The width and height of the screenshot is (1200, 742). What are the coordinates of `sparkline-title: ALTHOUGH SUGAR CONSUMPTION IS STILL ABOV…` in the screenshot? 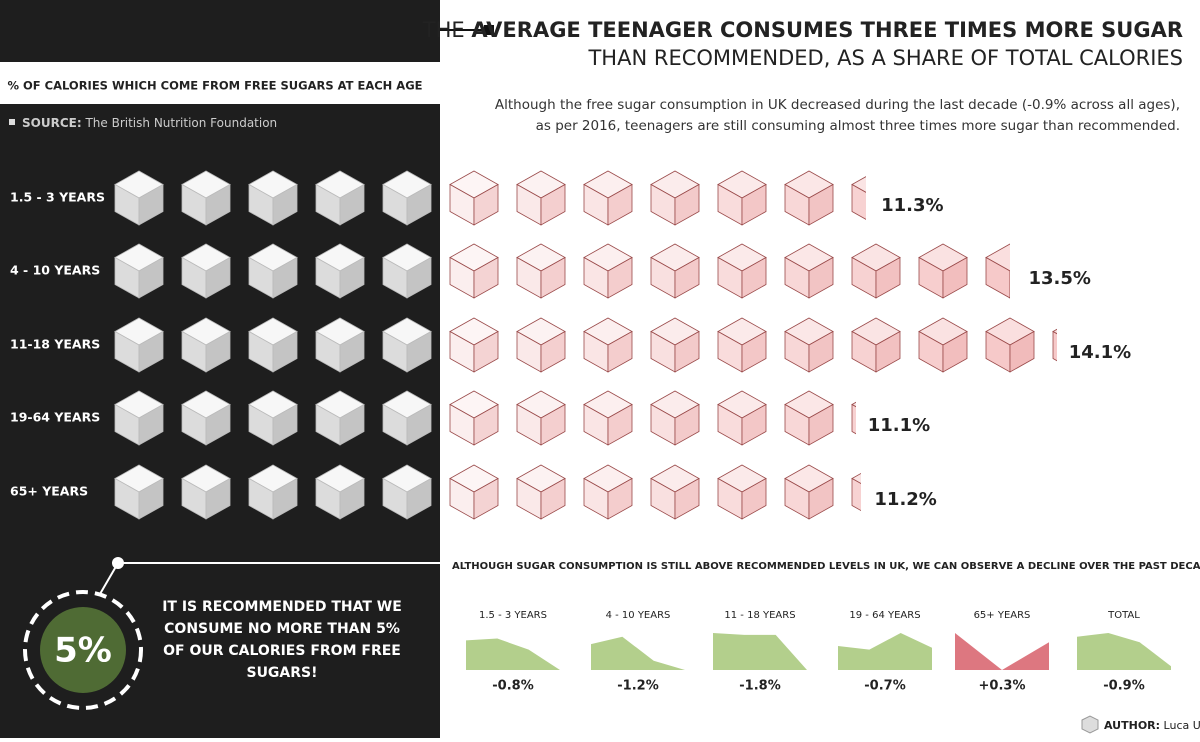 It's located at (826, 566).